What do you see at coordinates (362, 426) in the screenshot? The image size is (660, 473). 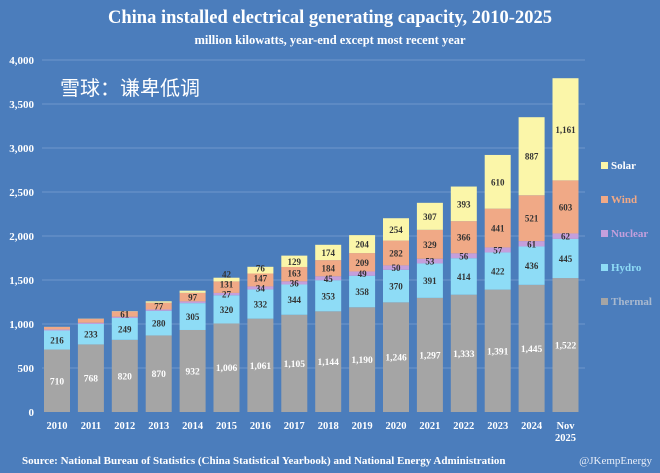 I see `x-tick-label: 2019` at bounding box center [362, 426].